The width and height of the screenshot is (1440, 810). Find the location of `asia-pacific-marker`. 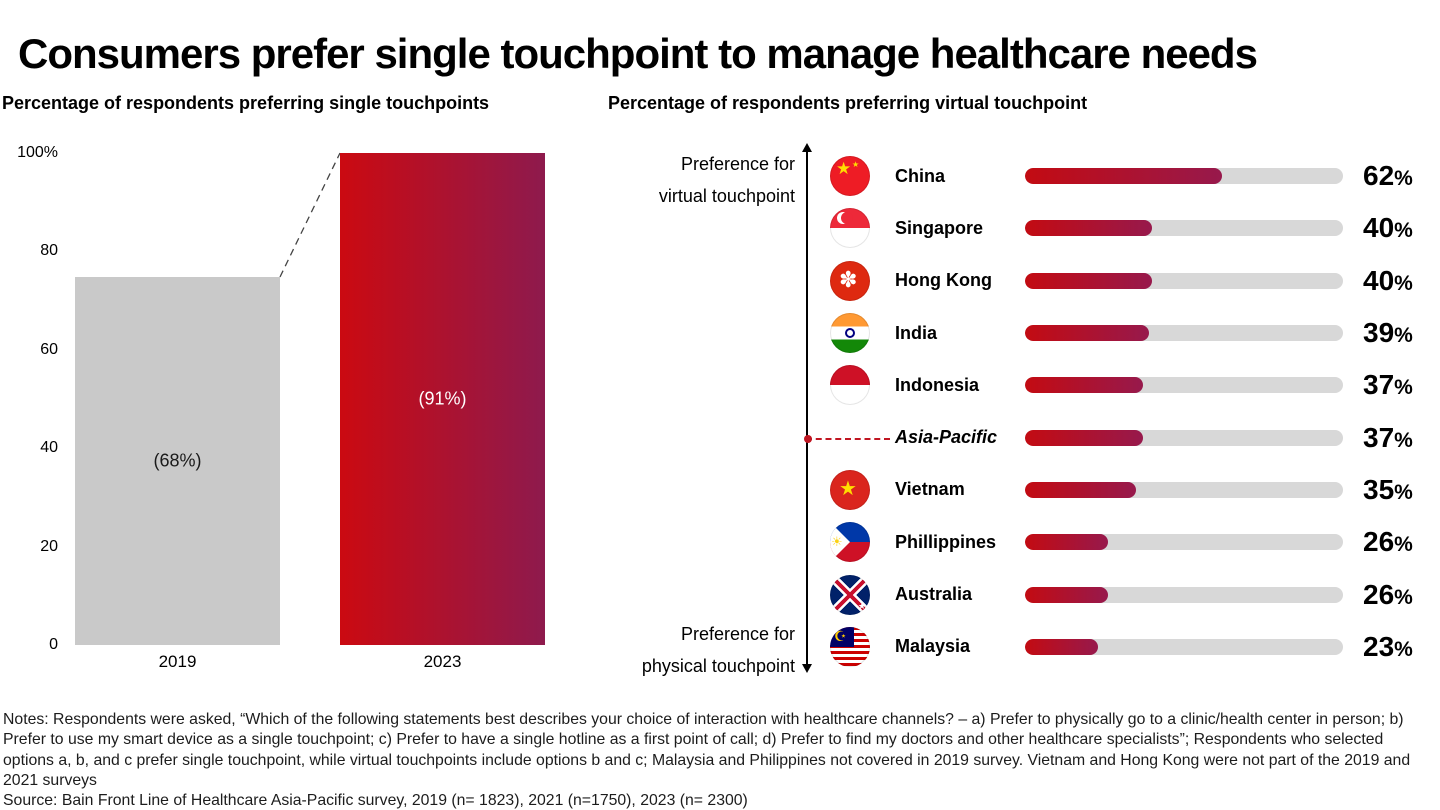

asia-pacific-marker is located at coordinates (847, 438).